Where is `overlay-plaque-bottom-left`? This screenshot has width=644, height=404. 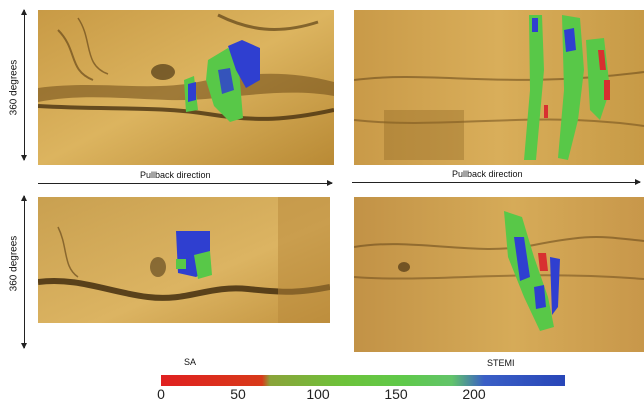
overlay-plaque-bottom-left is located at coordinates (194, 255).